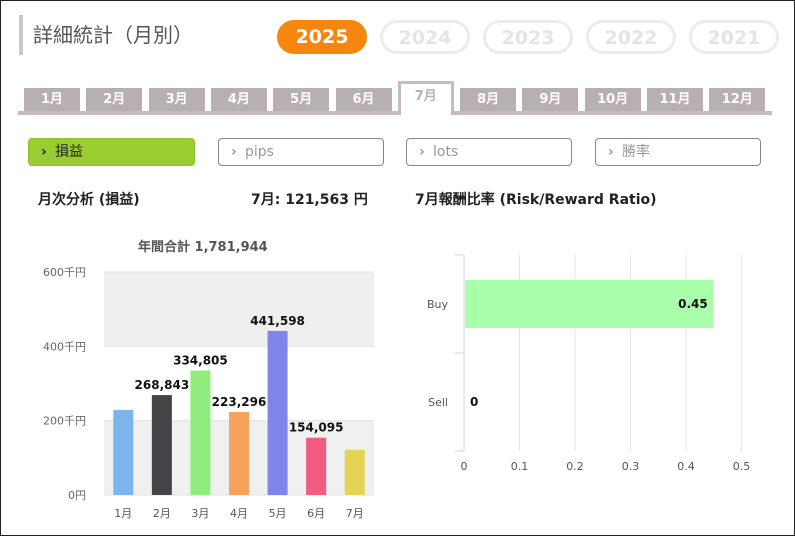  What do you see at coordinates (277, 321) in the screenshot?
I see `bar-data-label: 441,598` at bounding box center [277, 321].